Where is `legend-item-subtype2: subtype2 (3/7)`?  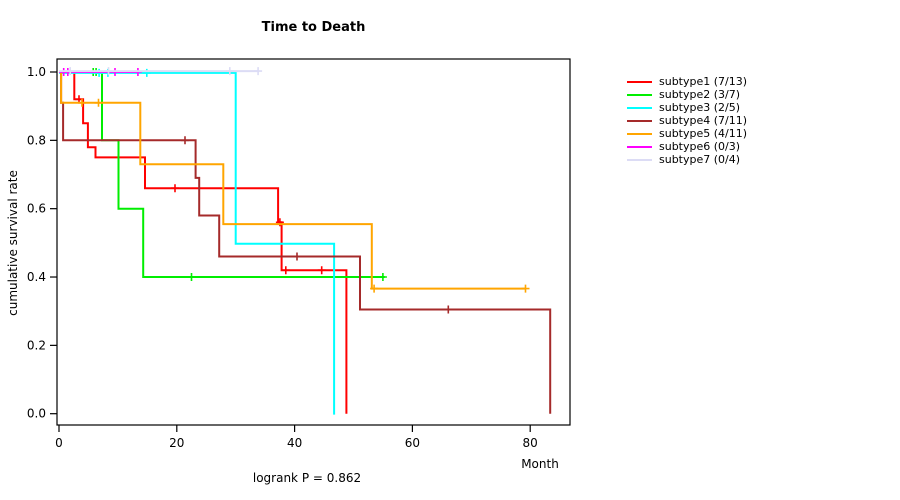
legend-item-subtype2: subtype2 (3/7) is located at coordinates (687, 94).